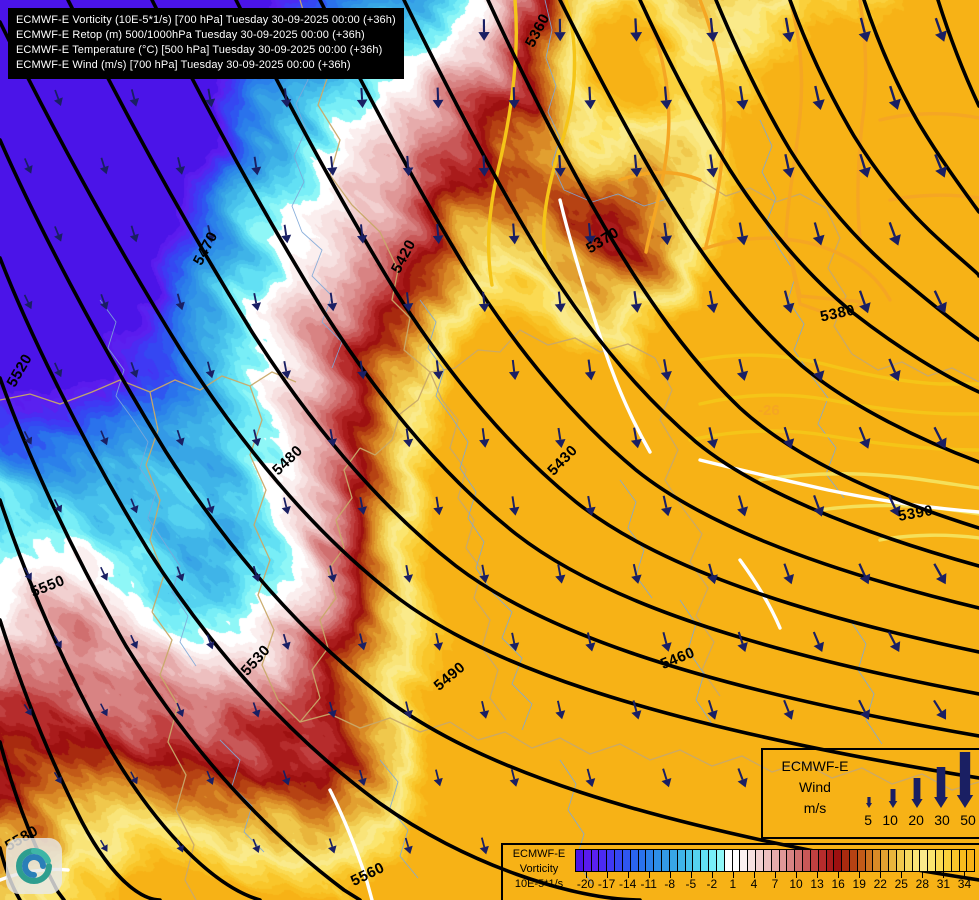  Describe the element at coordinates (34, 866) in the screenshot. I see `spiral-logo` at that location.